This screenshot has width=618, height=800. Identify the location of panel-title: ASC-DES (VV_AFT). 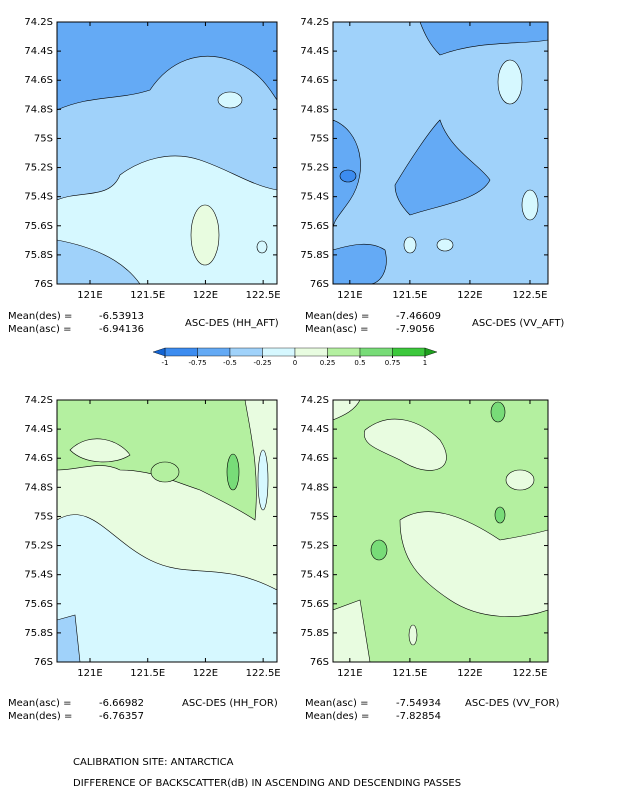
(518, 323).